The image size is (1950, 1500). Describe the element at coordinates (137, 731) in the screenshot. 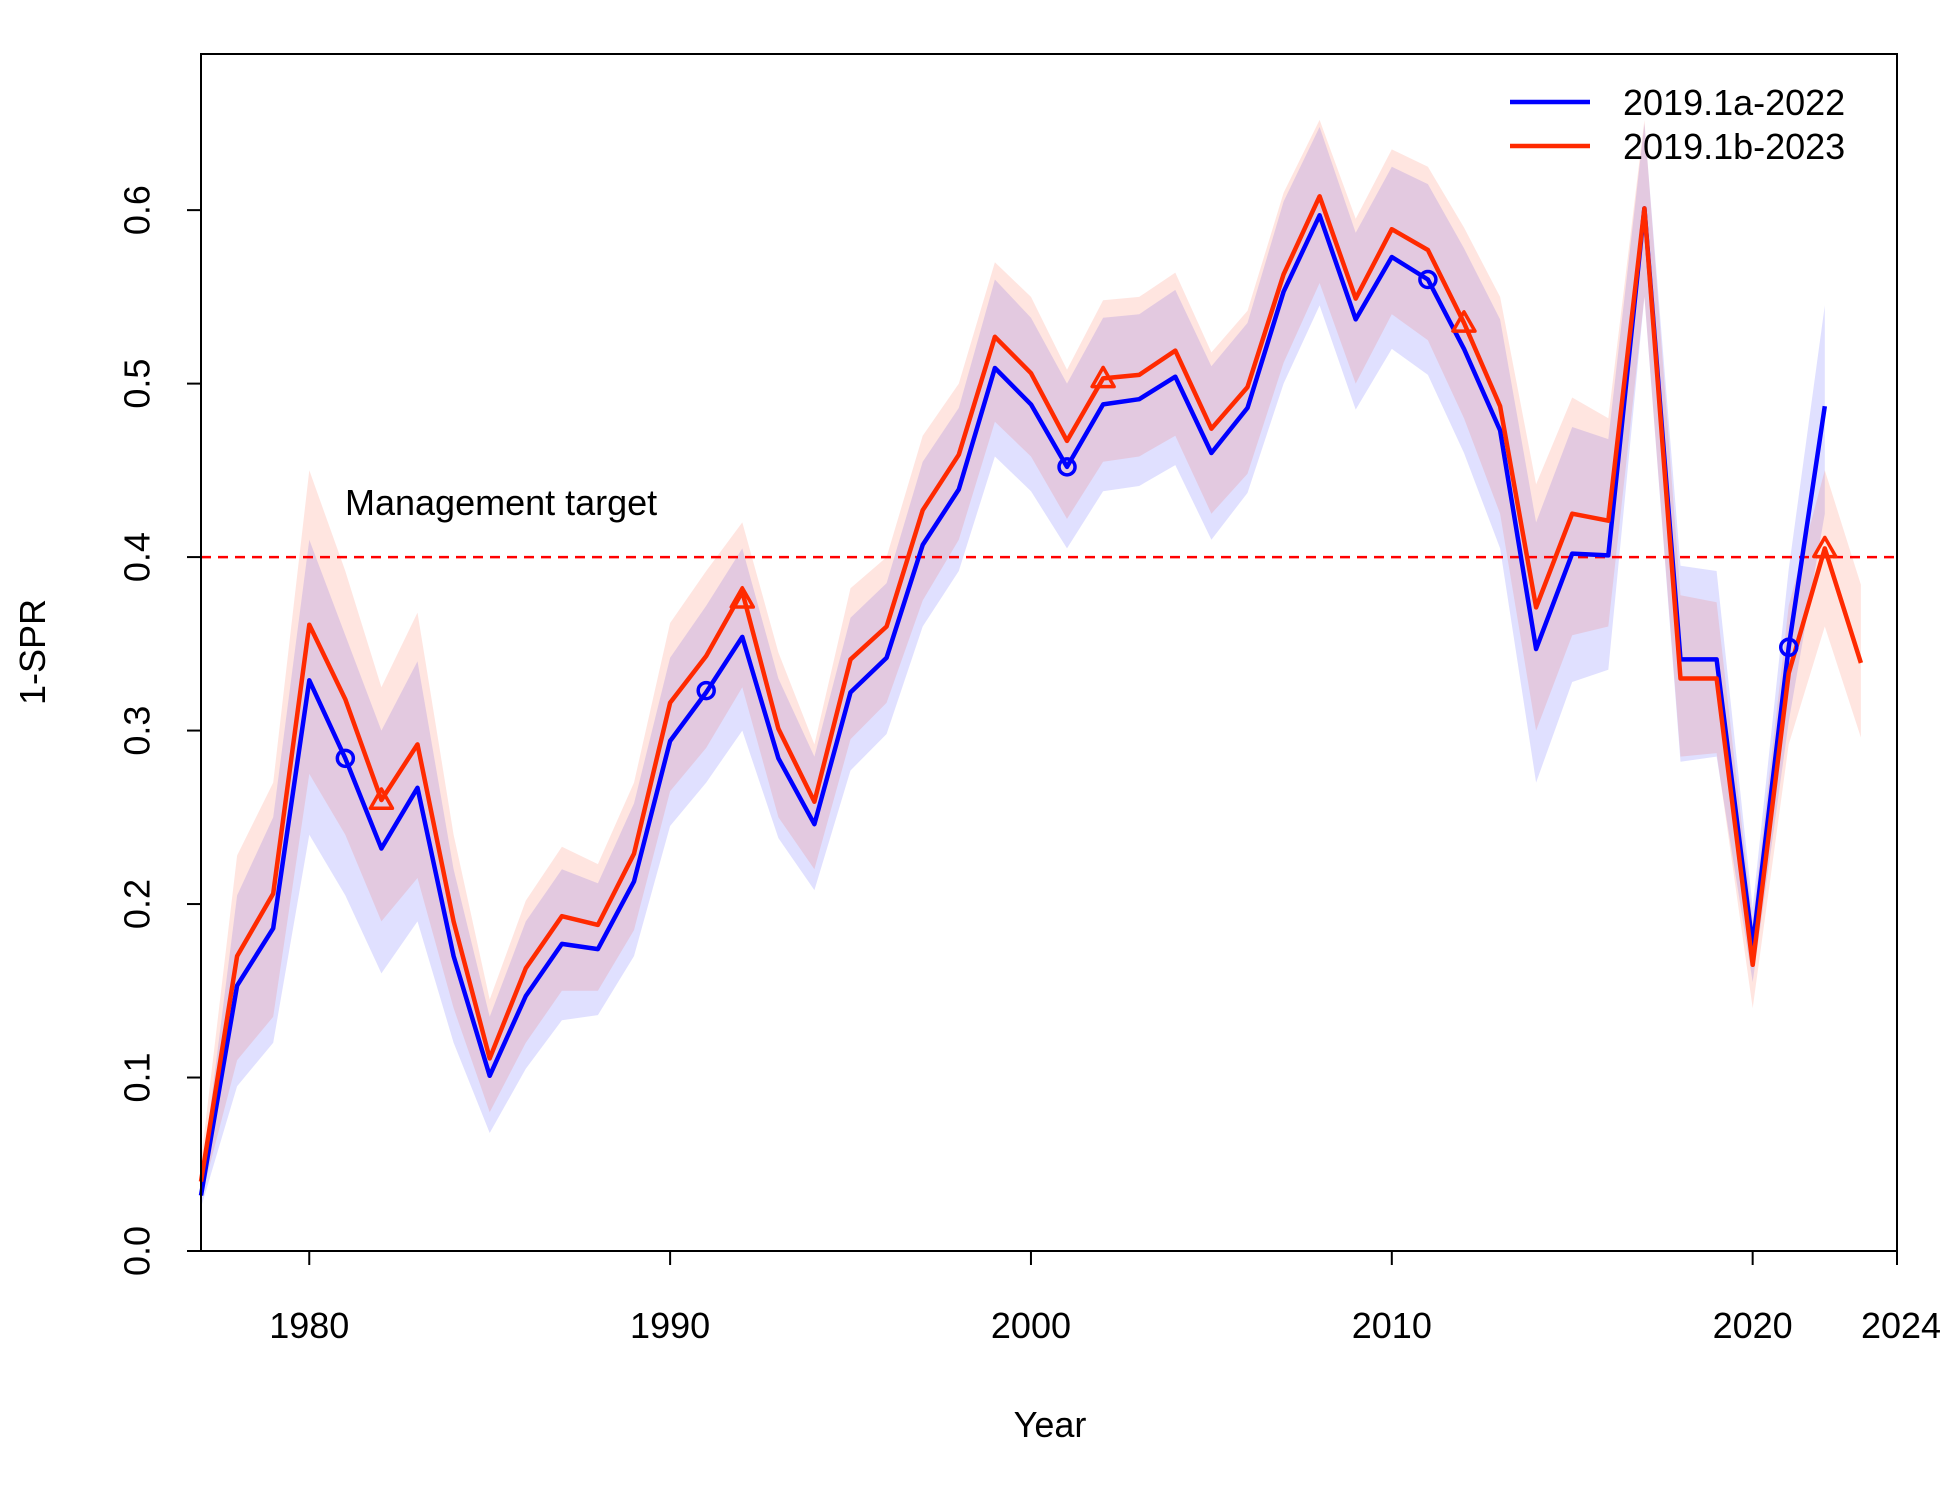

I see `y-tick-label: 0.3` at that location.